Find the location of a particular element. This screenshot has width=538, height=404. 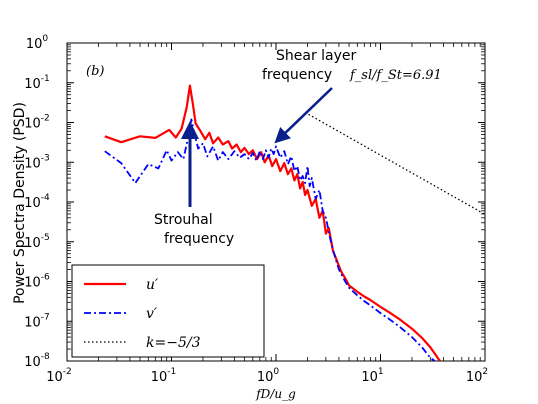

legend-label-v: v′ is located at coordinates (152, 314).